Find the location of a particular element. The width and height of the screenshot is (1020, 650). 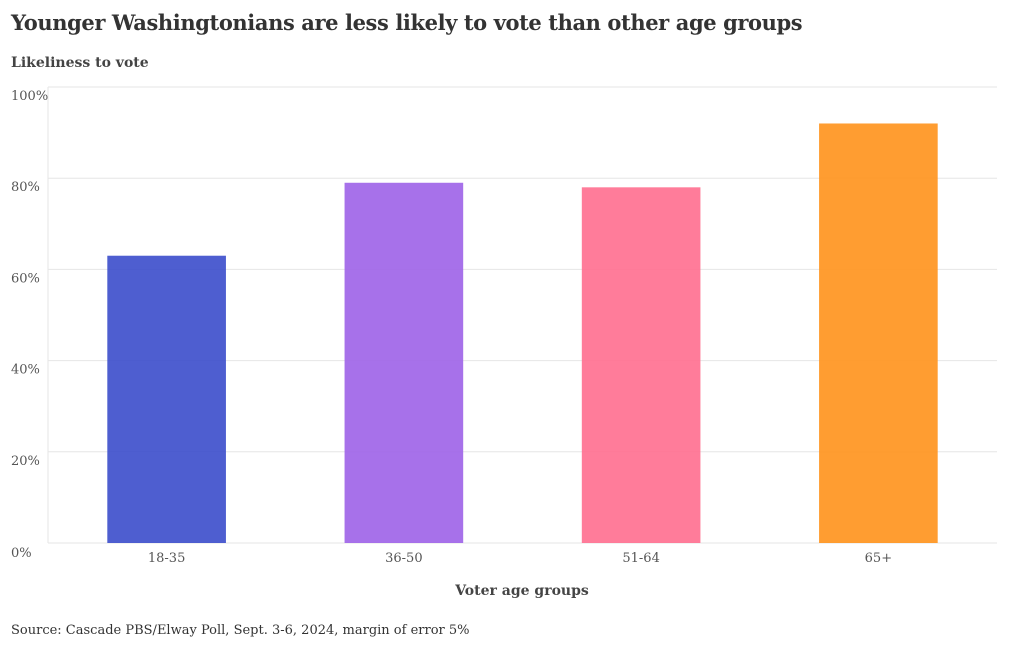

x-tick-labels: 18-35 36-50 51-64 65+ is located at coordinates (520, 558).